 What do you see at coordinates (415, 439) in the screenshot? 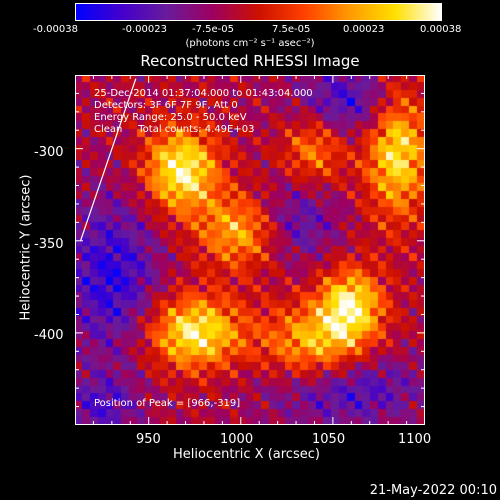
I see `x-tick-label: 1100` at bounding box center [415, 439].